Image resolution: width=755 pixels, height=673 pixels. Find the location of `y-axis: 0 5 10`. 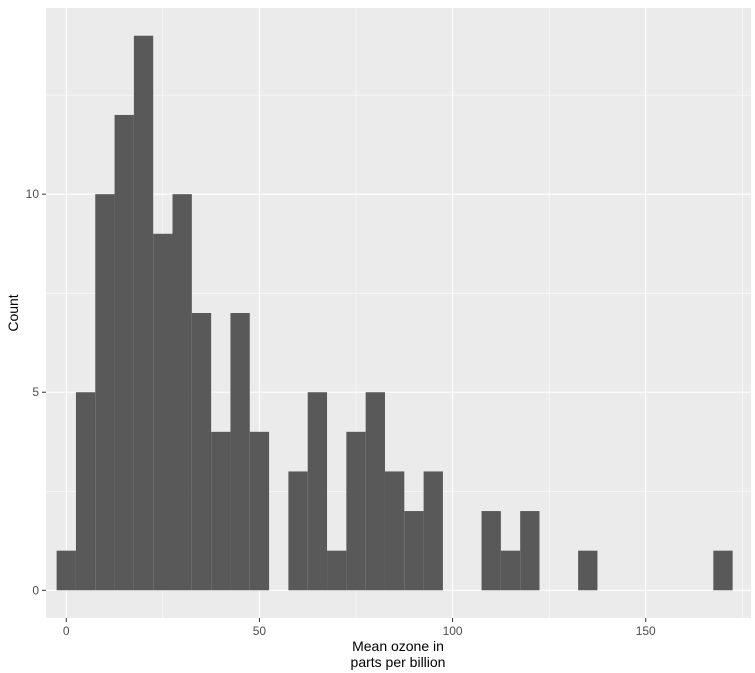

y-axis: 0 5 10 is located at coordinates (36, 392).